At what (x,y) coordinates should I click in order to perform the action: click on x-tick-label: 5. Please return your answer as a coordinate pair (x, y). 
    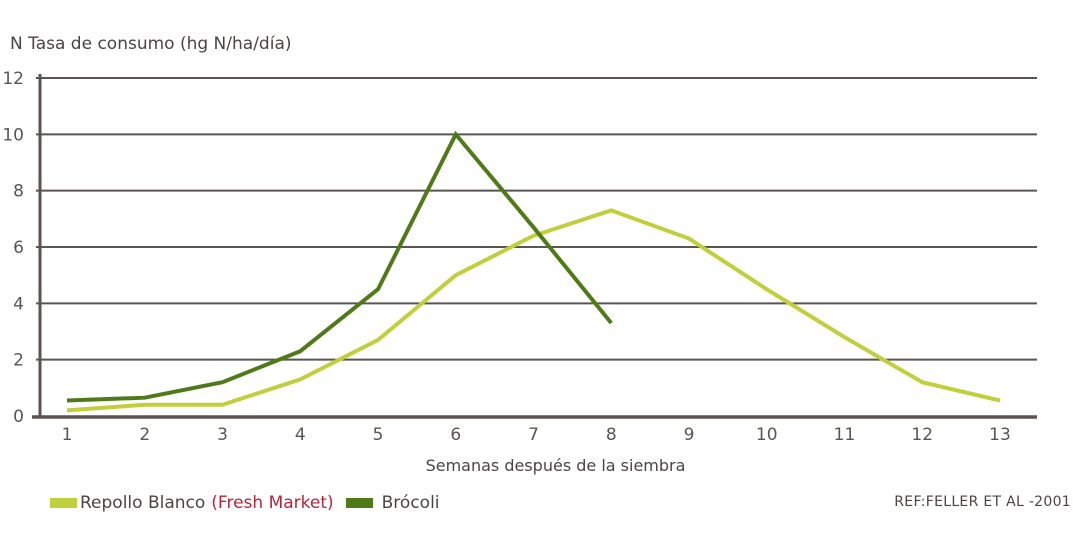
    Looking at the image, I should click on (378, 435).